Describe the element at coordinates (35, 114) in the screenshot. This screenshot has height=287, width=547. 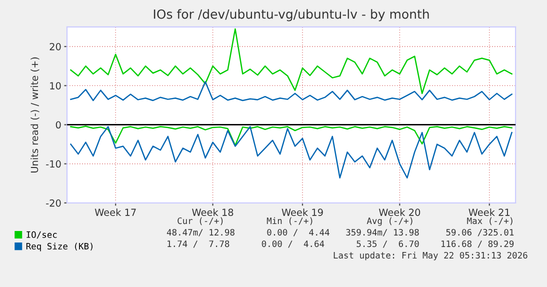
I see `y-axis-title: Units read (-) / write (+)` at that location.